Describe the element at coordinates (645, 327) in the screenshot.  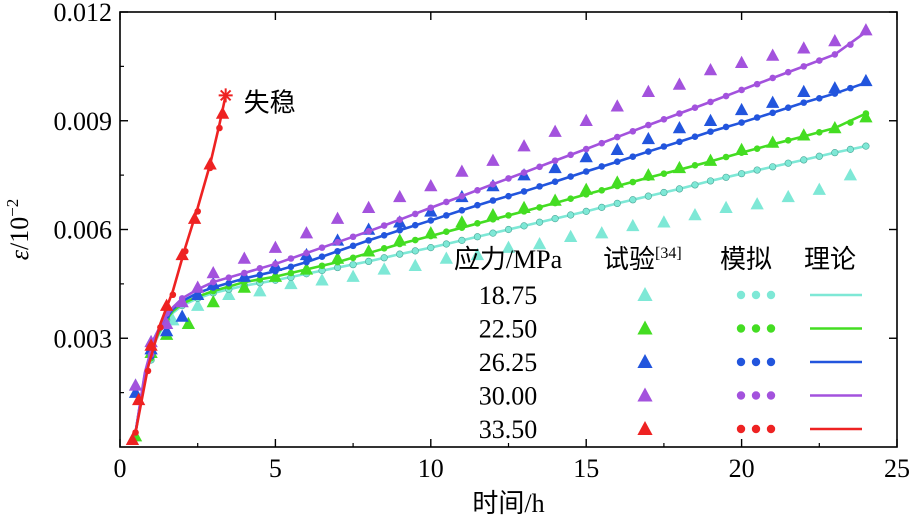
I see `legend-test-marker` at that location.